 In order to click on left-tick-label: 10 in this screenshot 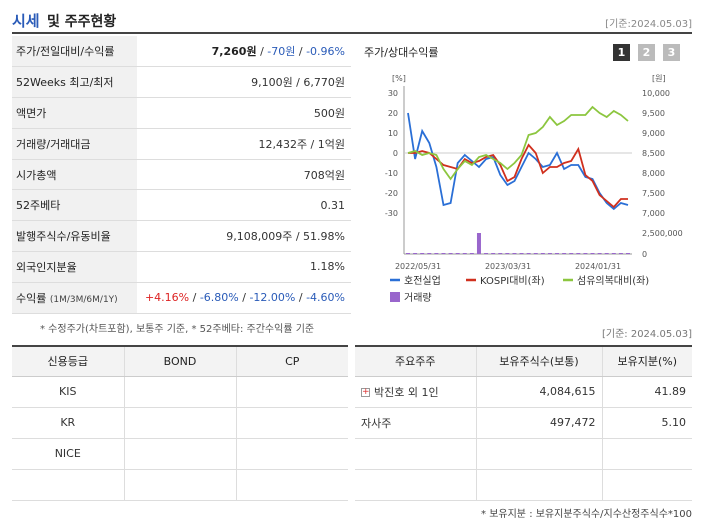, I will do `click(393, 133)`.